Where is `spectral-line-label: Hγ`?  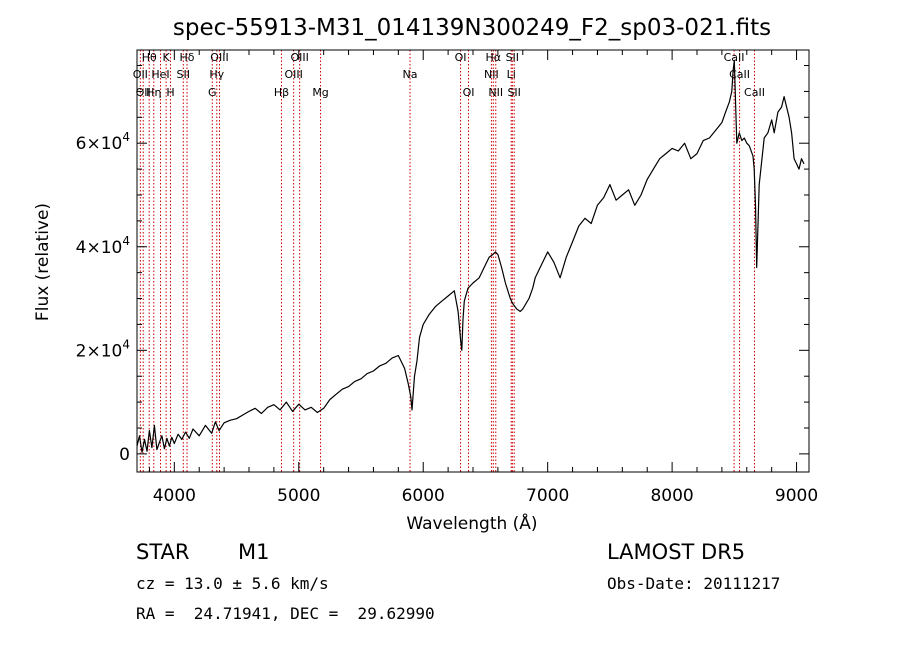 spectral-line-label: Hγ is located at coordinates (216, 74).